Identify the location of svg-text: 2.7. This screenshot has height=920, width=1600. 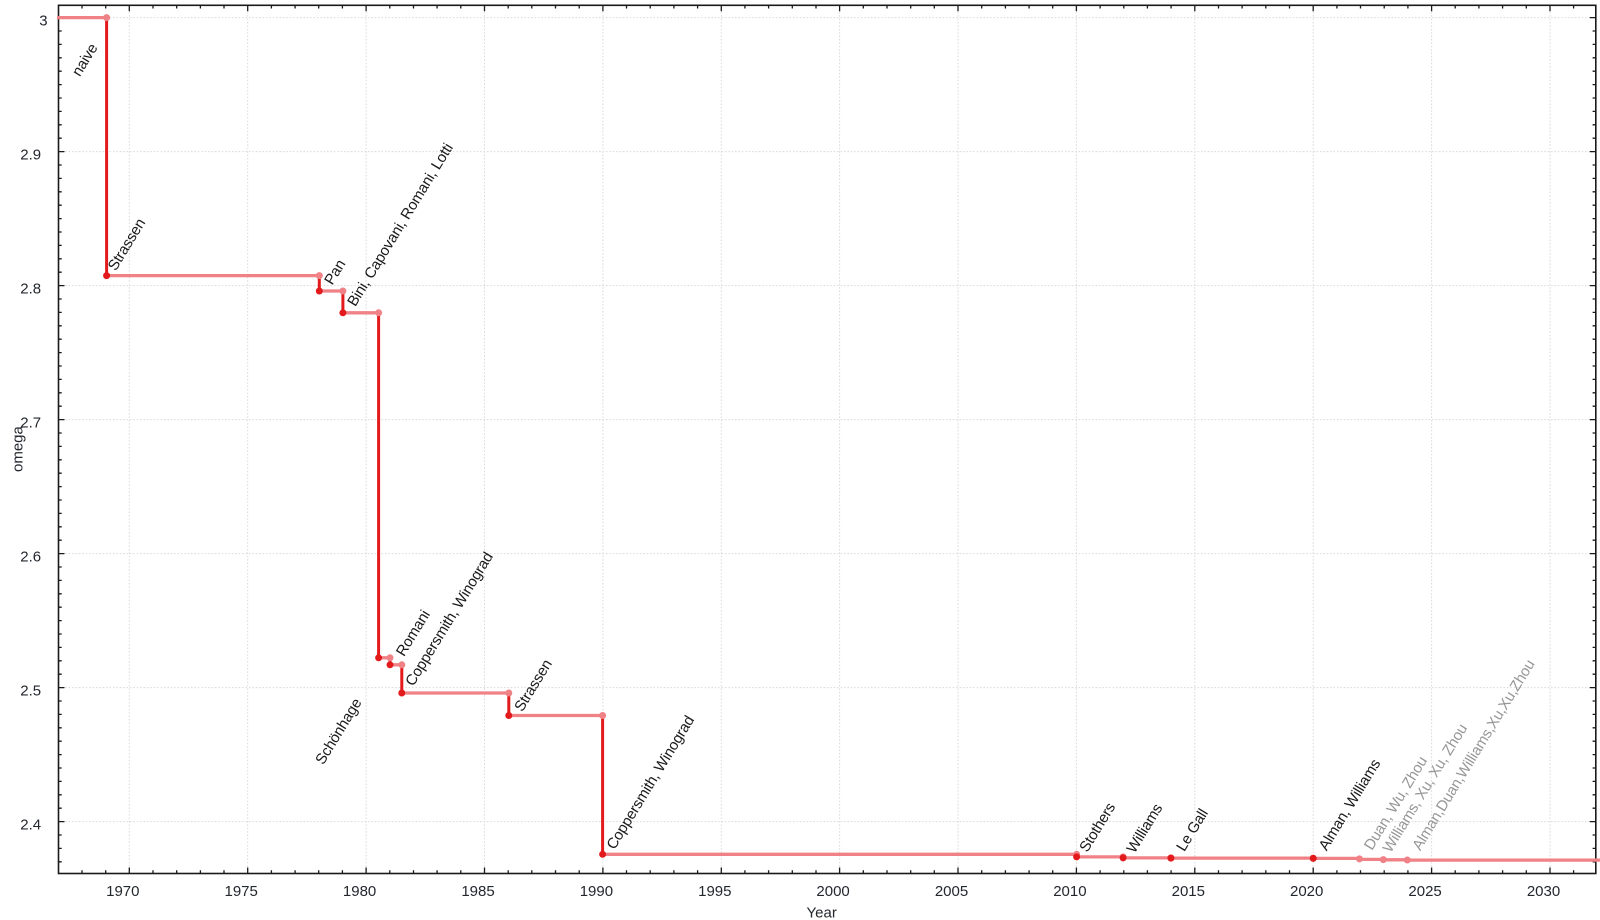
(30, 422).